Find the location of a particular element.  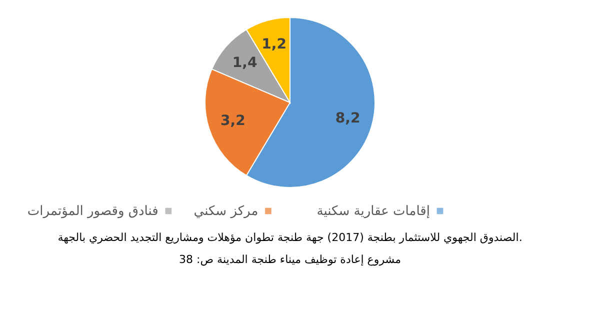

legend-label: فنادق وقصور المؤتمرات is located at coordinates (92, 211).